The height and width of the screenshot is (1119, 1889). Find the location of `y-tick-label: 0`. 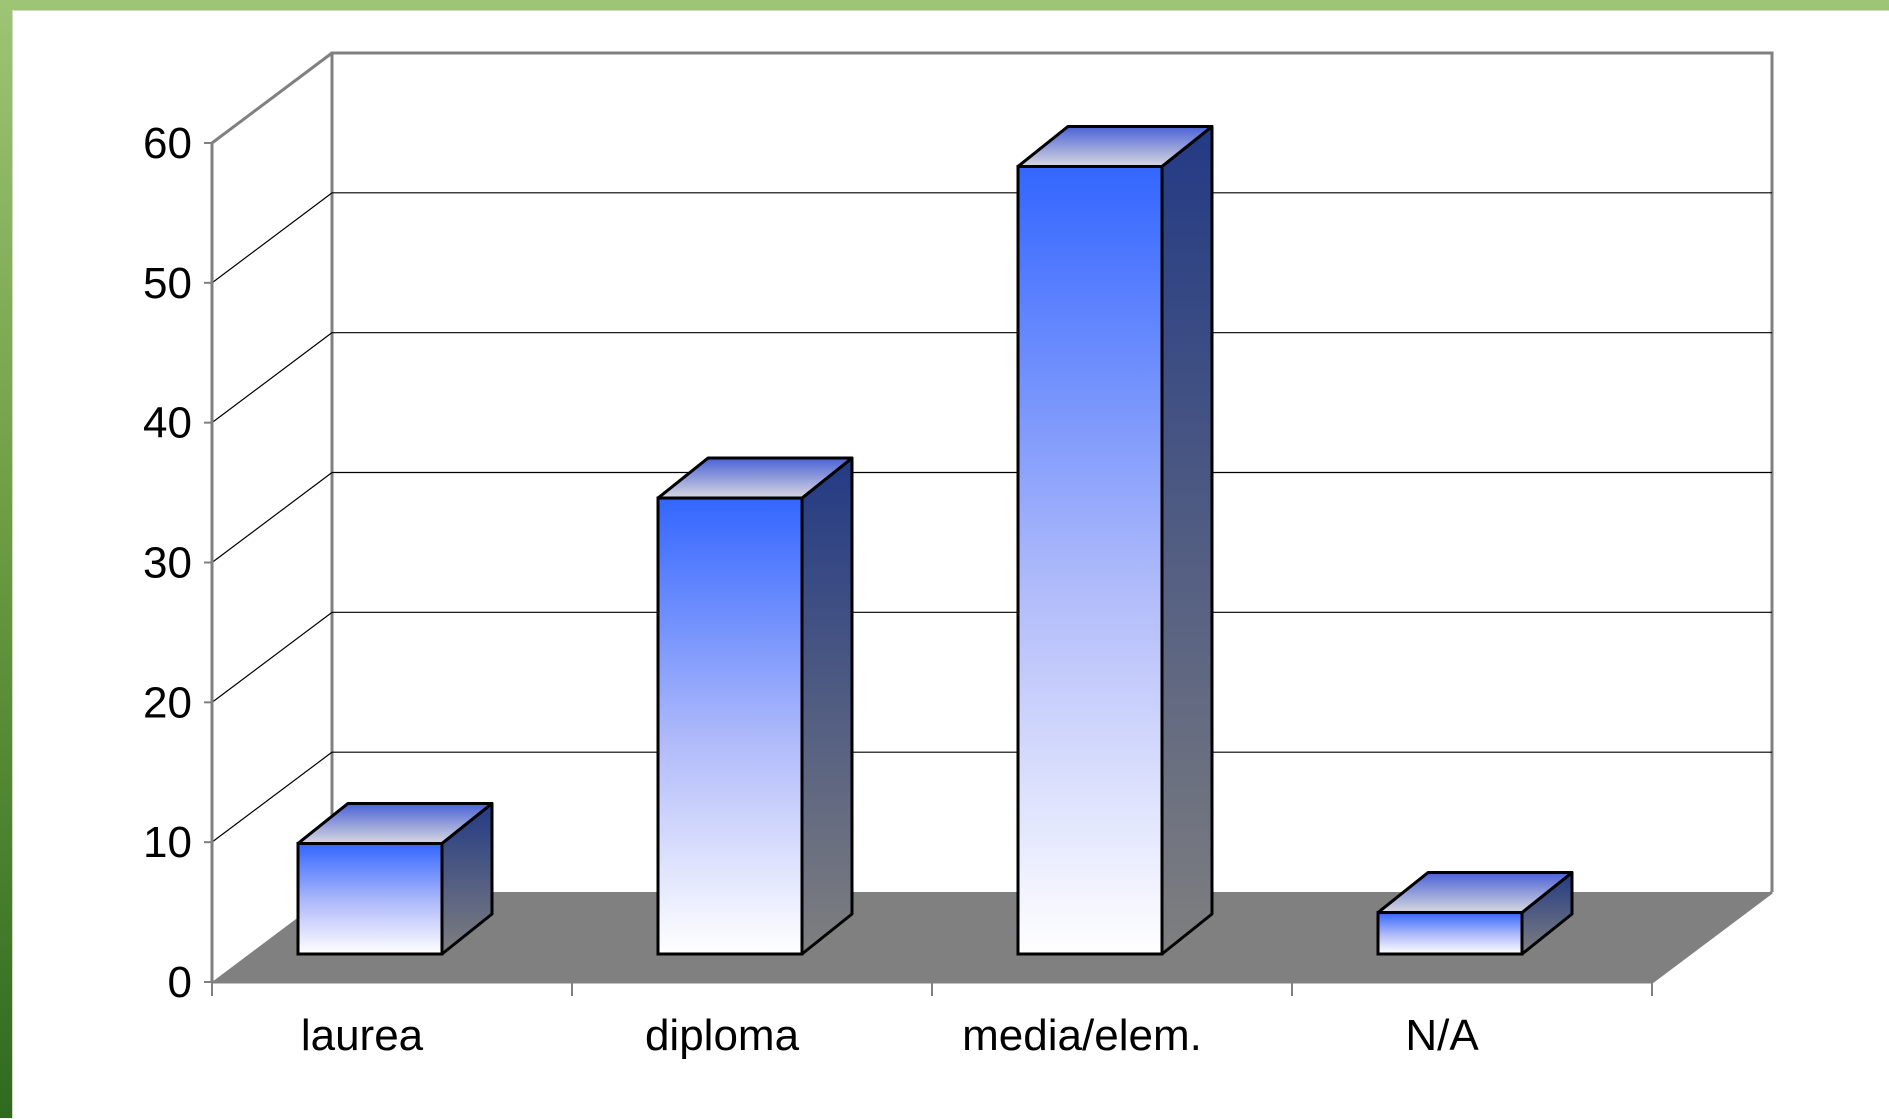

y-tick-label: 0 is located at coordinates (180, 982).